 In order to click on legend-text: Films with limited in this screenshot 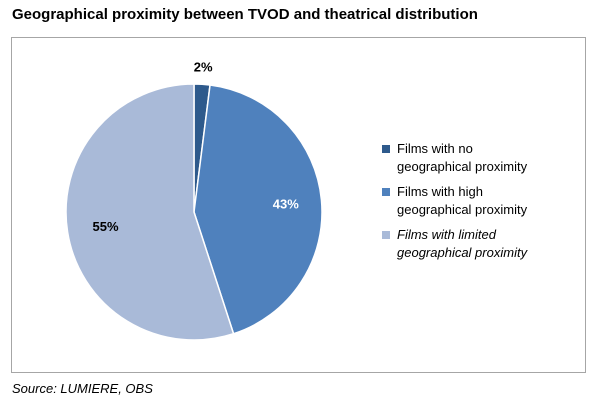, I will do `click(446, 234)`.